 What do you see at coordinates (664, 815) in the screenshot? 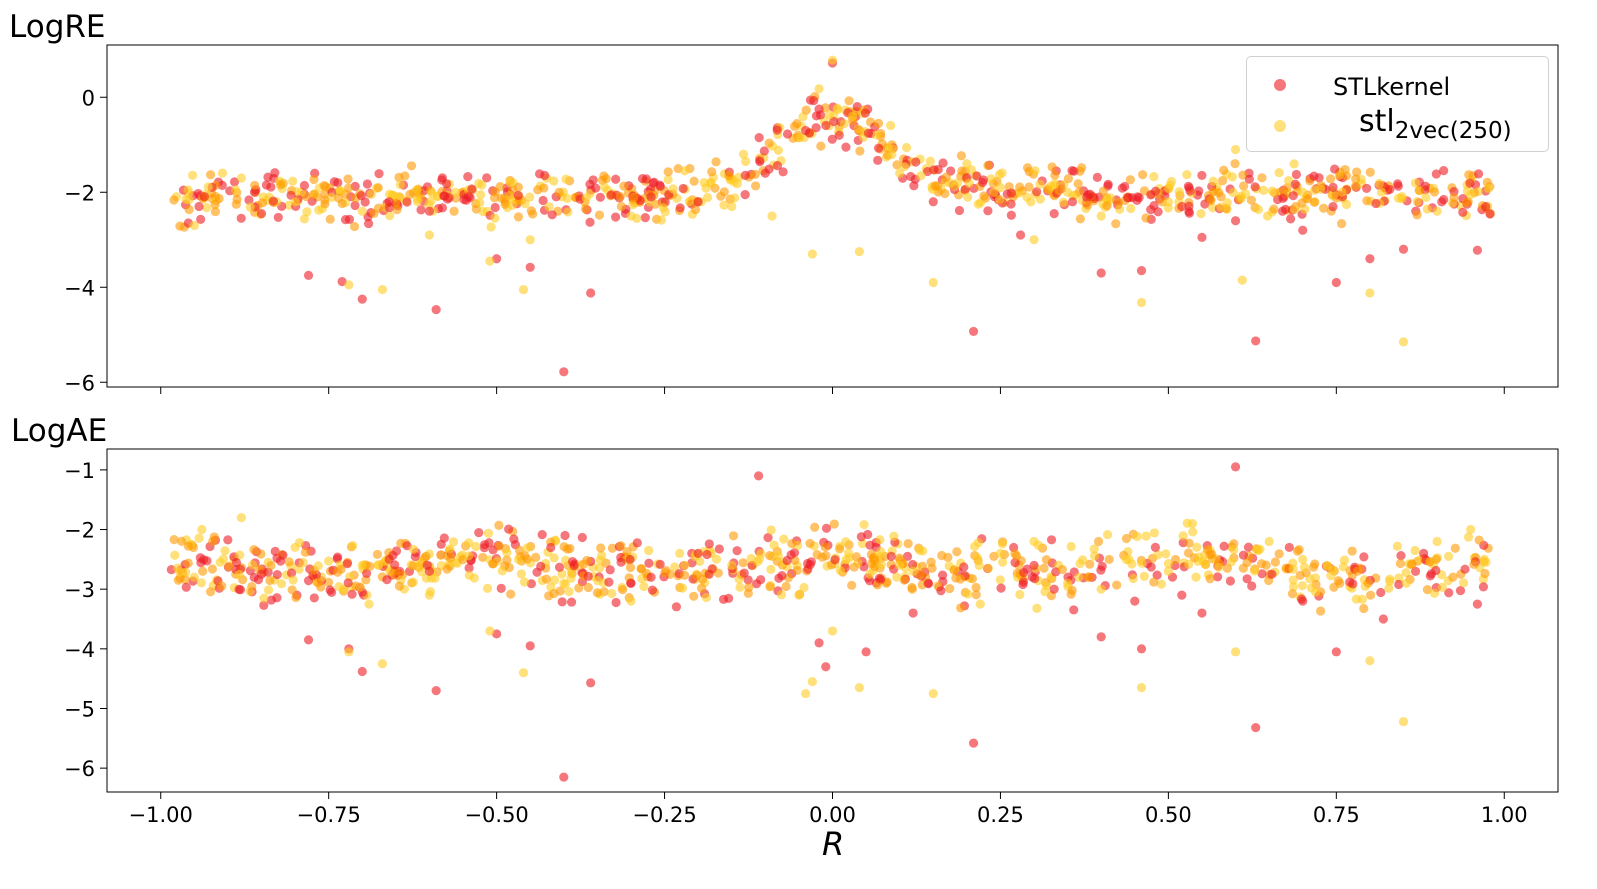
I see `x-tick-label: −0.25` at bounding box center [664, 815].